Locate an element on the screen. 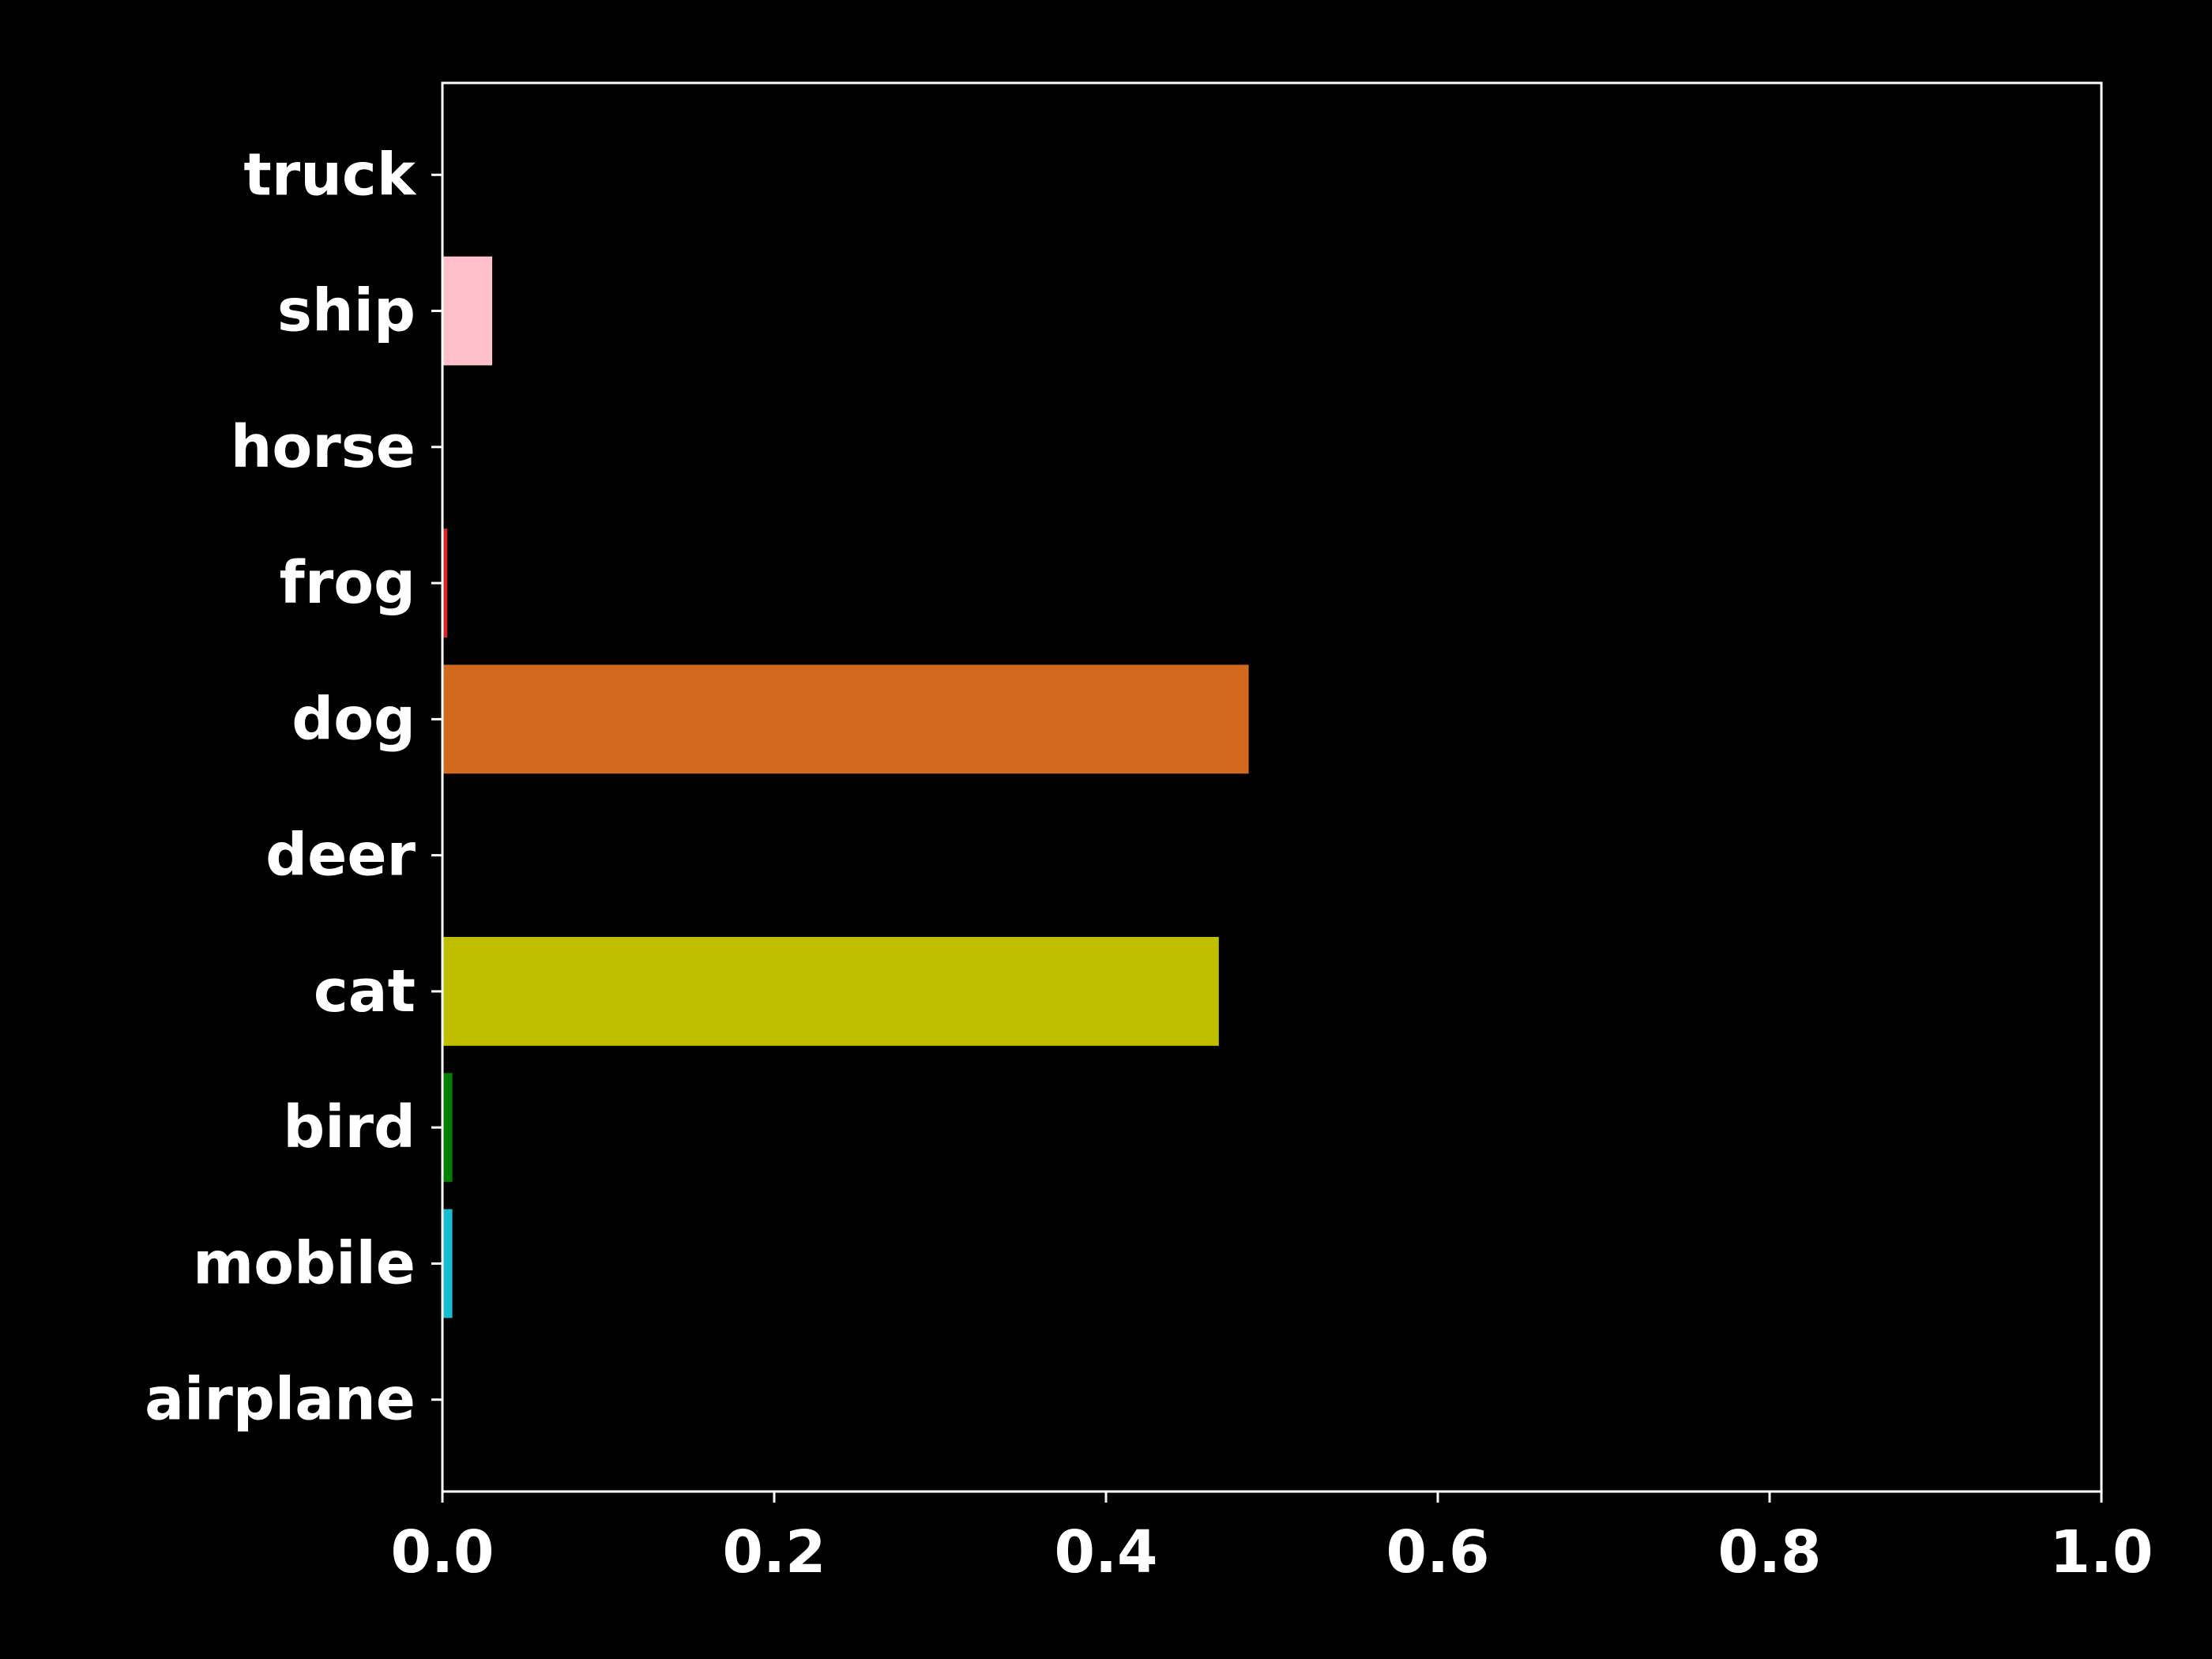  x-tick-label-0: 0.0 is located at coordinates (442, 1552).